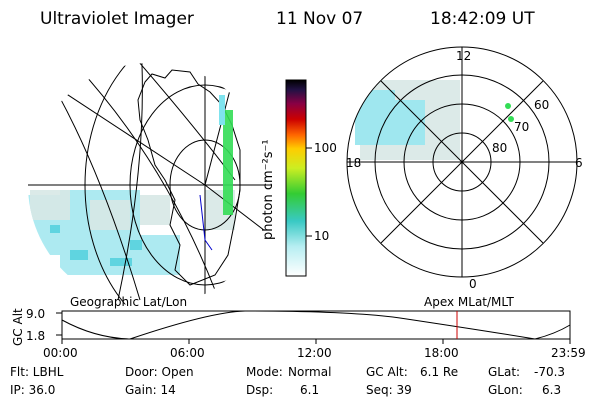 The image size is (600, 400). I want to click on altitude-xtick-0: 00:00, so click(60, 353).